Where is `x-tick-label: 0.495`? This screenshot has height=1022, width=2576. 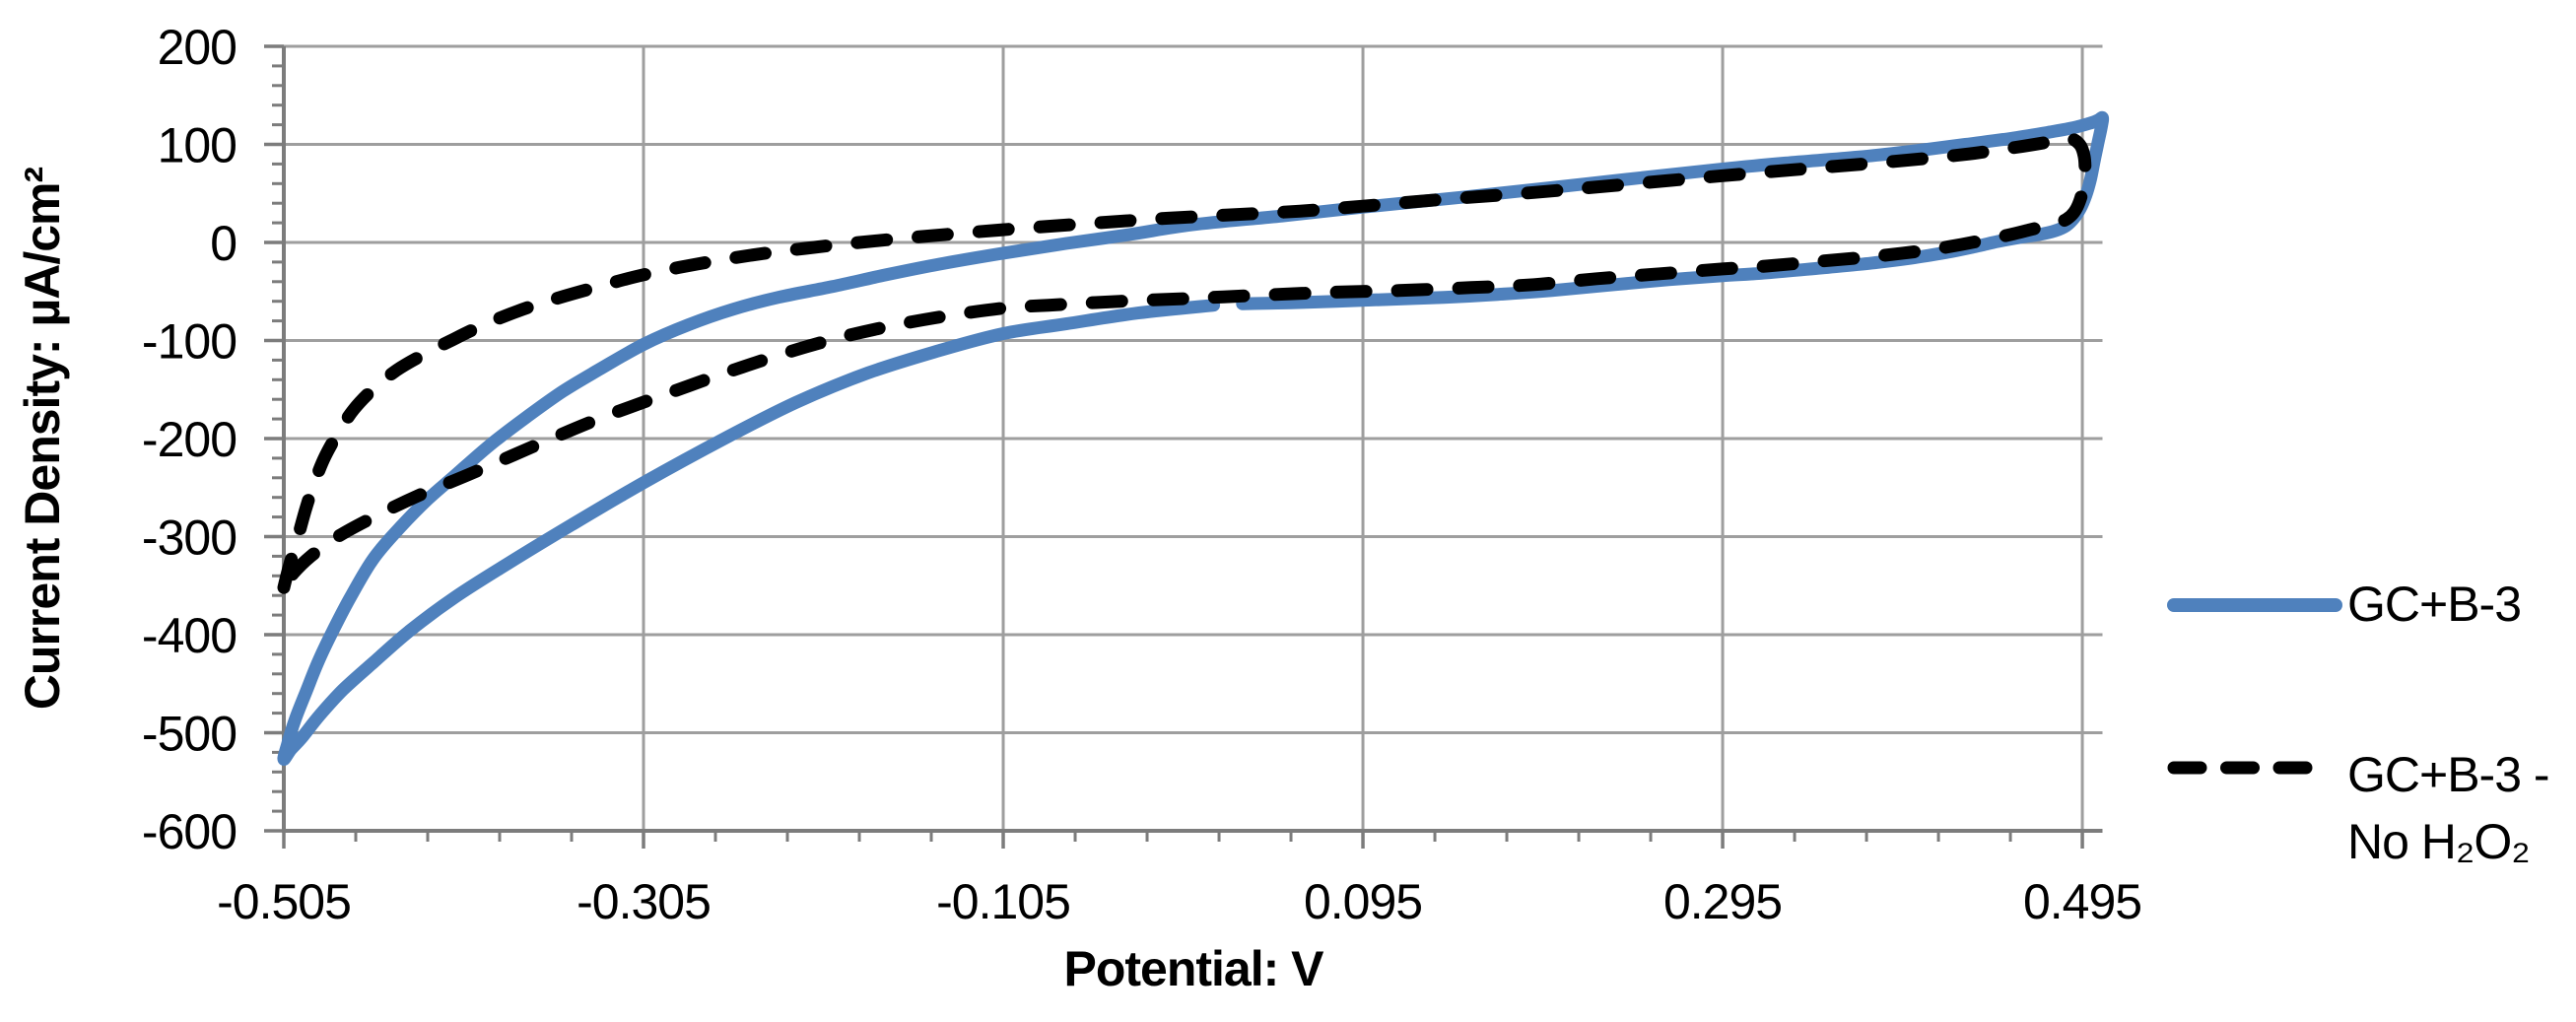
x-tick-label: 0.495 is located at coordinates (2082, 901).